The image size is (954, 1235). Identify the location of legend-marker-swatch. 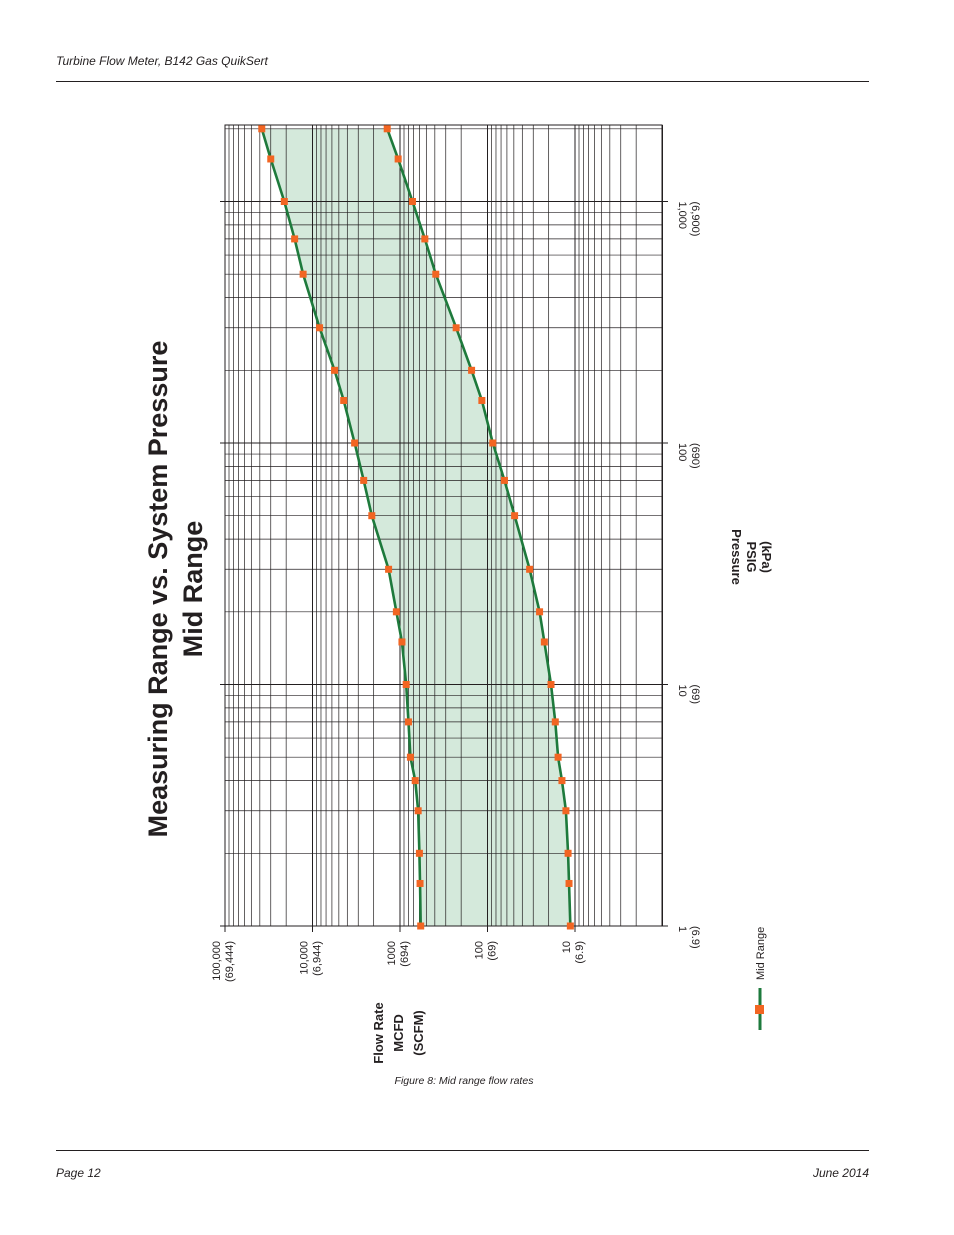
(759, 1009).